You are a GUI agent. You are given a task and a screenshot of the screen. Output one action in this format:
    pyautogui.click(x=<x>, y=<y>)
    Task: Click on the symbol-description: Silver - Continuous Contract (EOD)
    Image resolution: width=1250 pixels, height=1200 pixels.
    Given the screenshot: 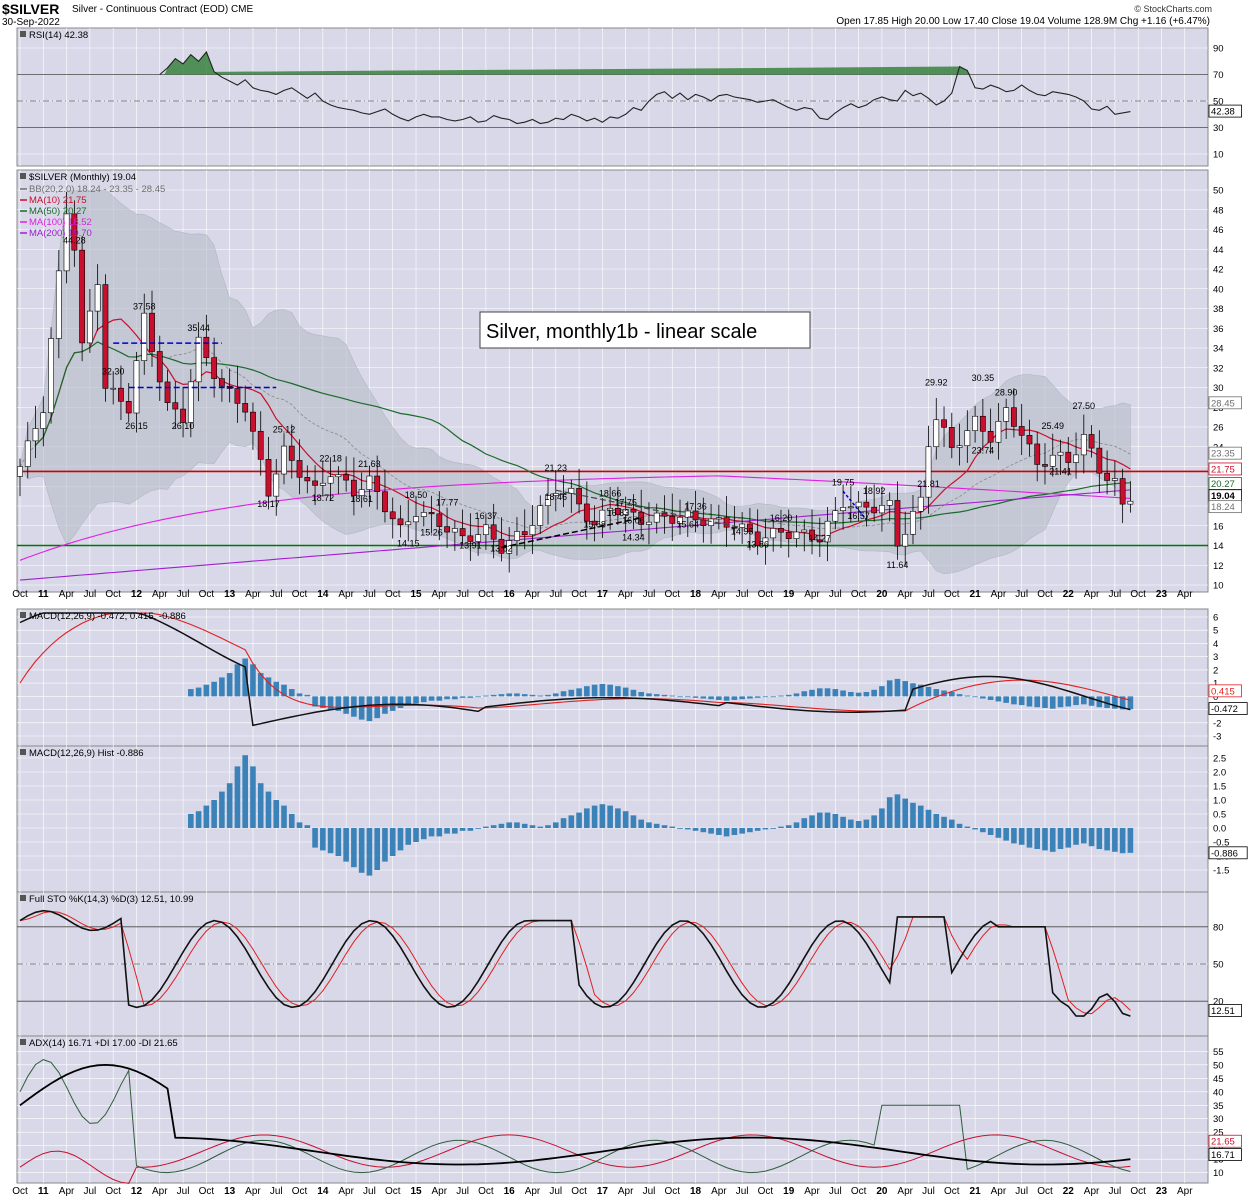 What is the action you would take?
    pyautogui.click(x=150, y=9)
    